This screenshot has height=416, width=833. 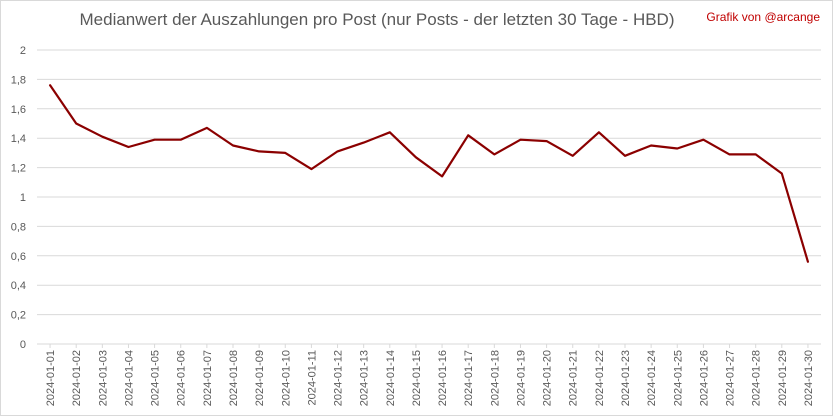 What do you see at coordinates (417, 378) in the screenshot?
I see `x-tick-label: 2024-01-15` at bounding box center [417, 378].